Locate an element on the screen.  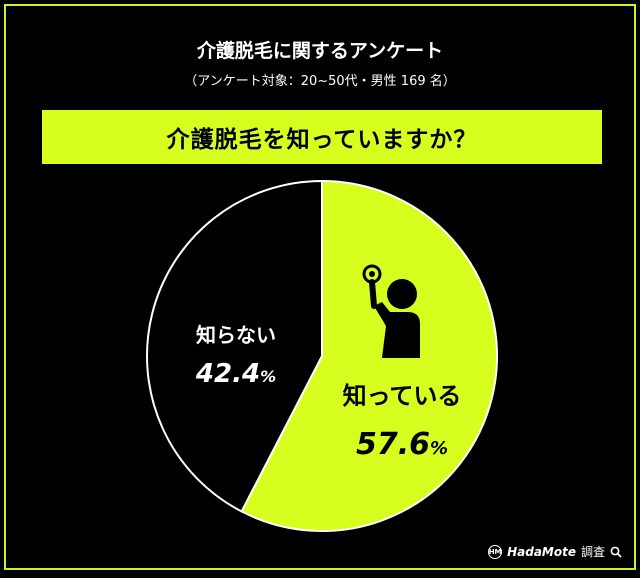
survey-subtitle: （アンケート対象：20~50代・男性 169 名） is located at coordinates (320, 81).